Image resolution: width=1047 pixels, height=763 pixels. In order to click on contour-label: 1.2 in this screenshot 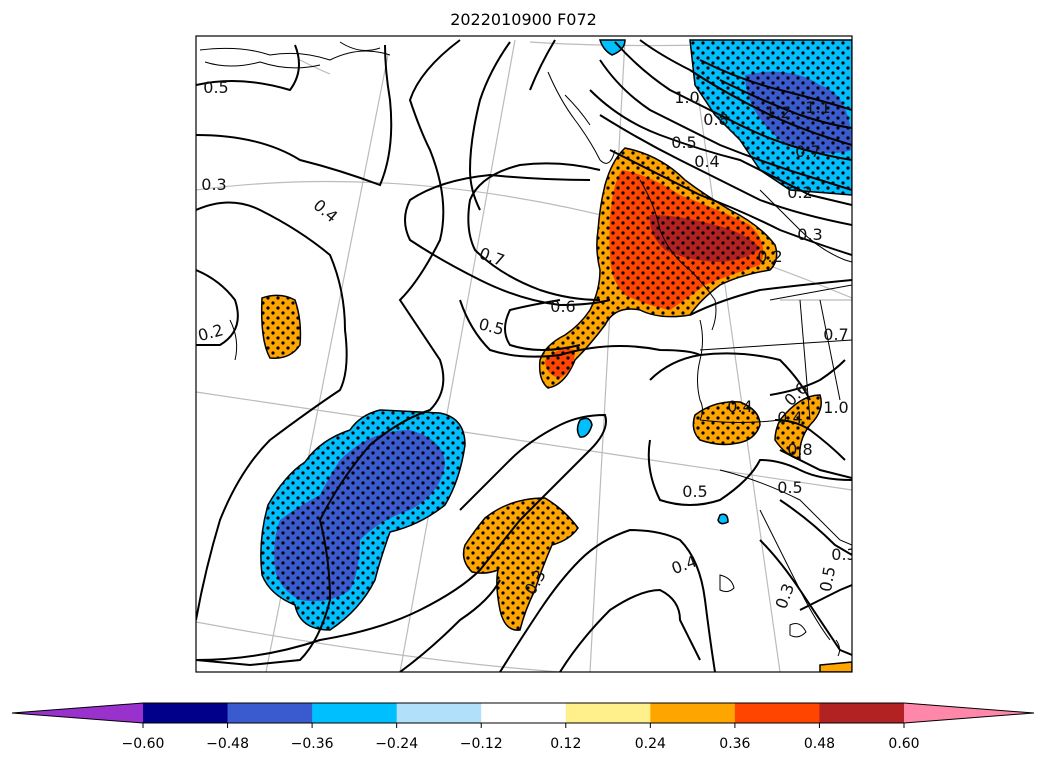, I will do `click(777, 112)`.